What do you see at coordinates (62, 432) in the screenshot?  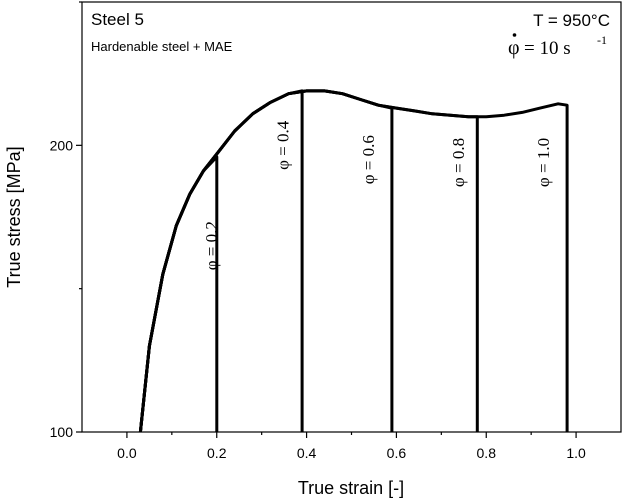 I see `y-tick-label: 100` at bounding box center [62, 432].